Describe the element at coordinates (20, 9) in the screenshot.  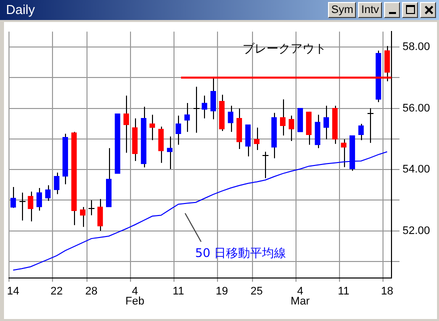
I see `chart-title: Daily` at that location.